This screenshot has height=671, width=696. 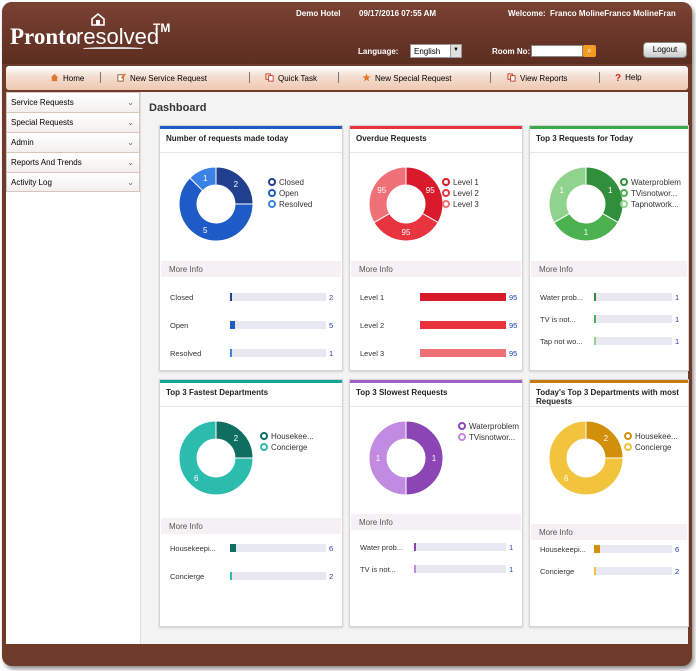 What do you see at coordinates (31, 182) in the screenshot?
I see `sidebar-item-label: Activity Log` at bounding box center [31, 182].